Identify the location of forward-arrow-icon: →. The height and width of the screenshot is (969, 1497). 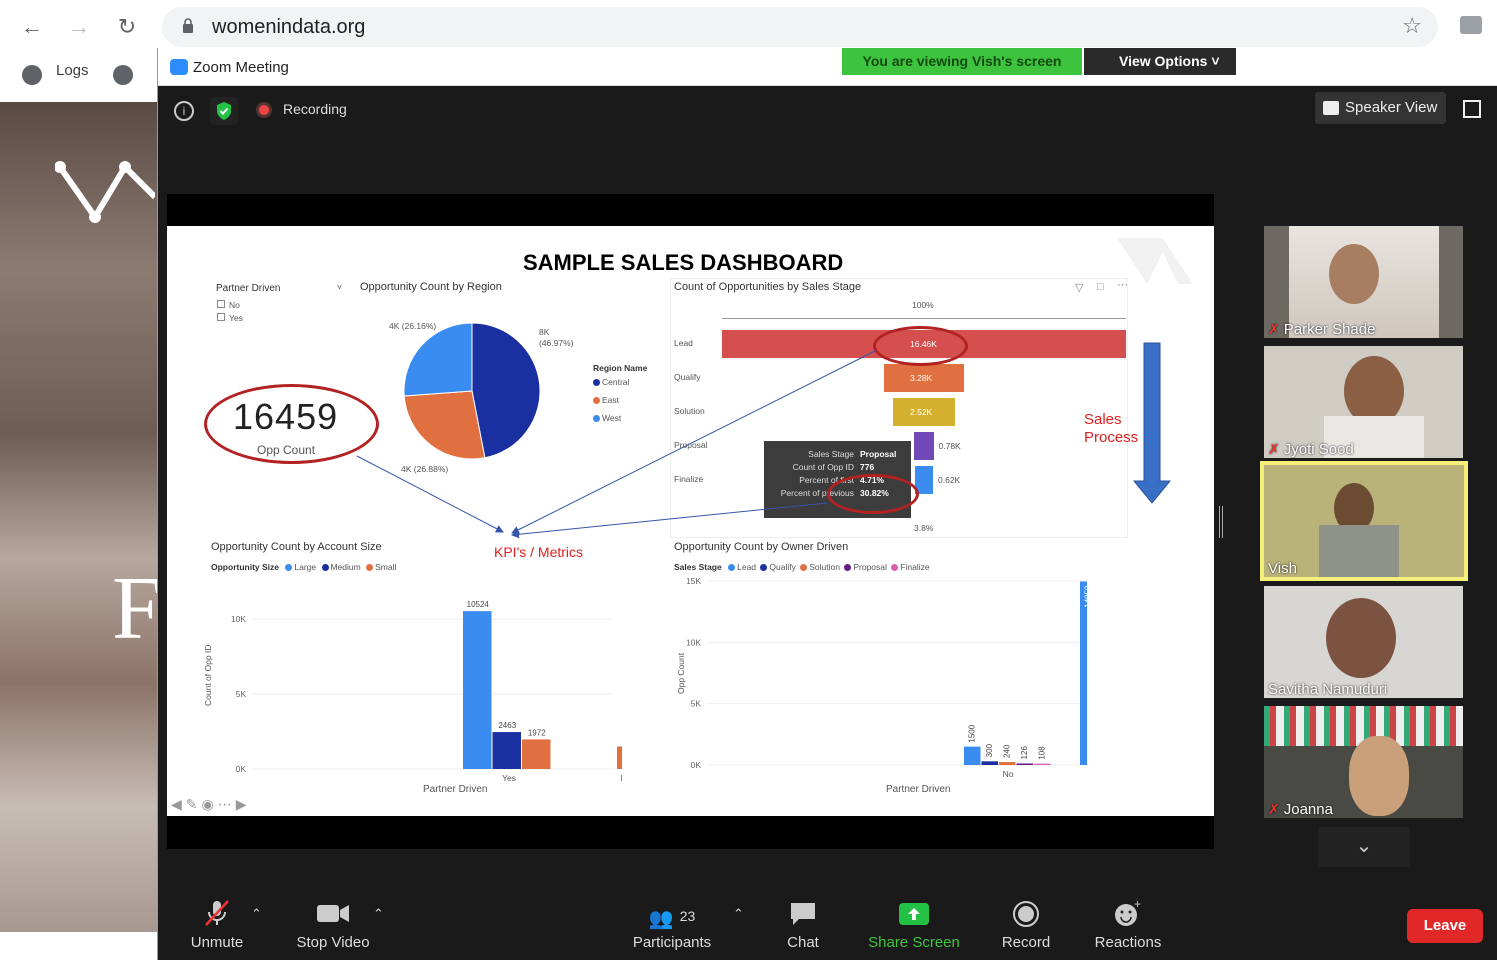
(79, 26).